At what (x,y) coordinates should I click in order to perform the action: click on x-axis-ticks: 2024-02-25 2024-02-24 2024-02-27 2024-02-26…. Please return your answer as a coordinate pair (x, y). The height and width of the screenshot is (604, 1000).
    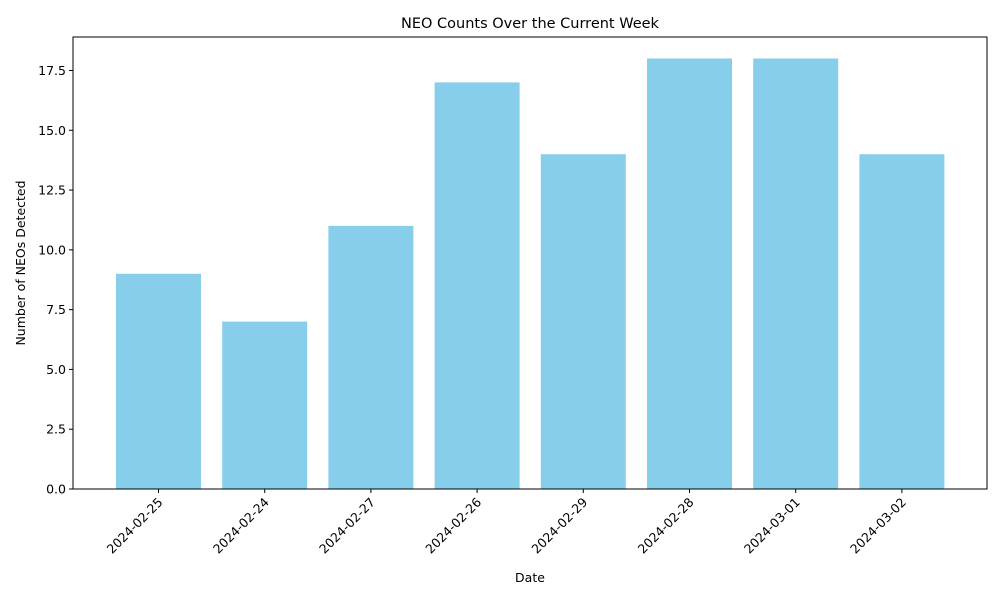
    Looking at the image, I should click on (506, 522).